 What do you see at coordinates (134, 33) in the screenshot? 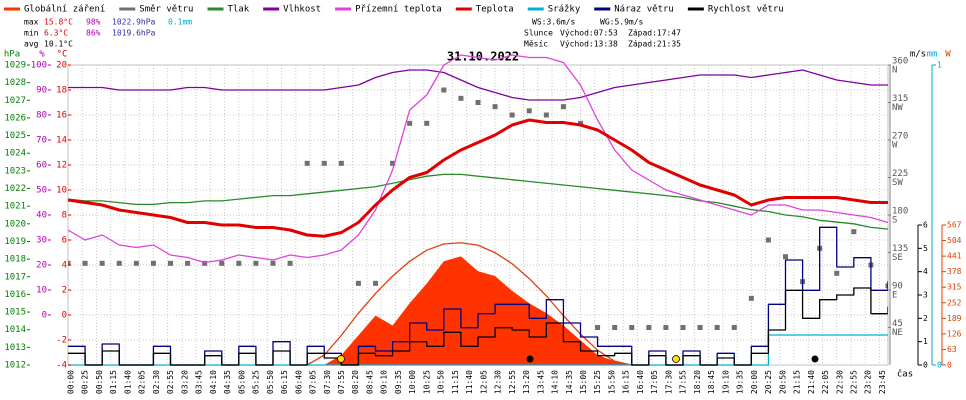
I see `stat-value: 1019.6hPa` at bounding box center [134, 33].